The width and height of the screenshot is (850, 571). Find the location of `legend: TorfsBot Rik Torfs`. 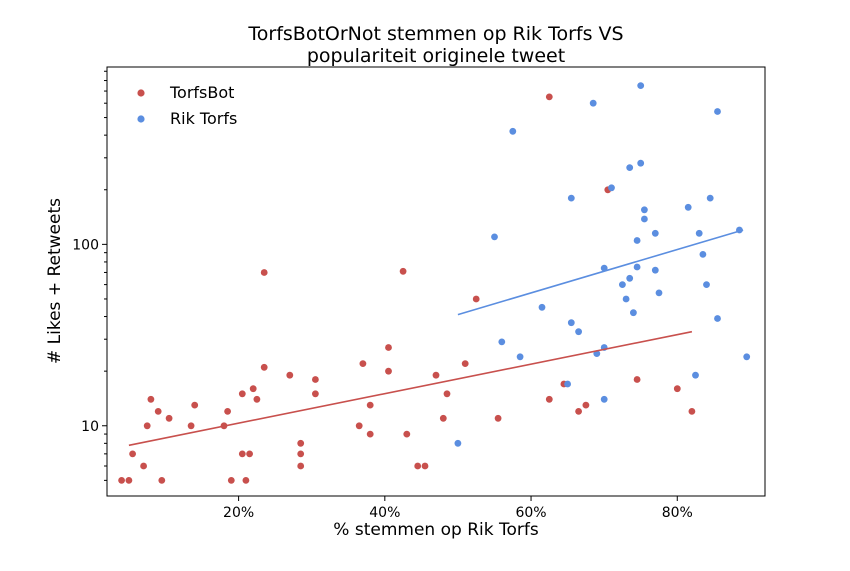

legend: TorfsBot Rik Torfs is located at coordinates (187, 105).